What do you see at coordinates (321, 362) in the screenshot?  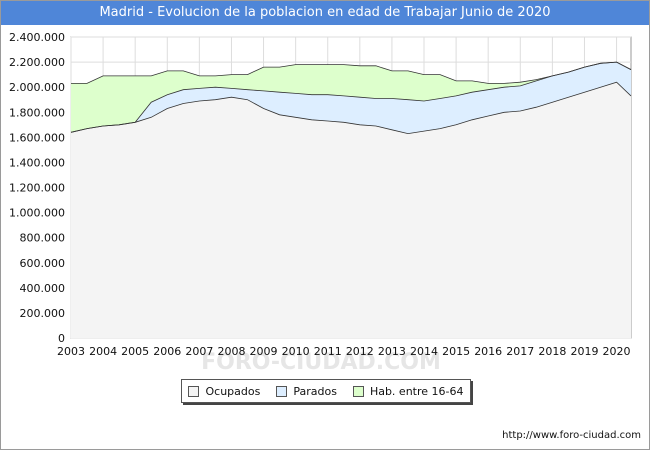 I see `watermark: FORO-CIUDAD.COM` at bounding box center [321, 362].